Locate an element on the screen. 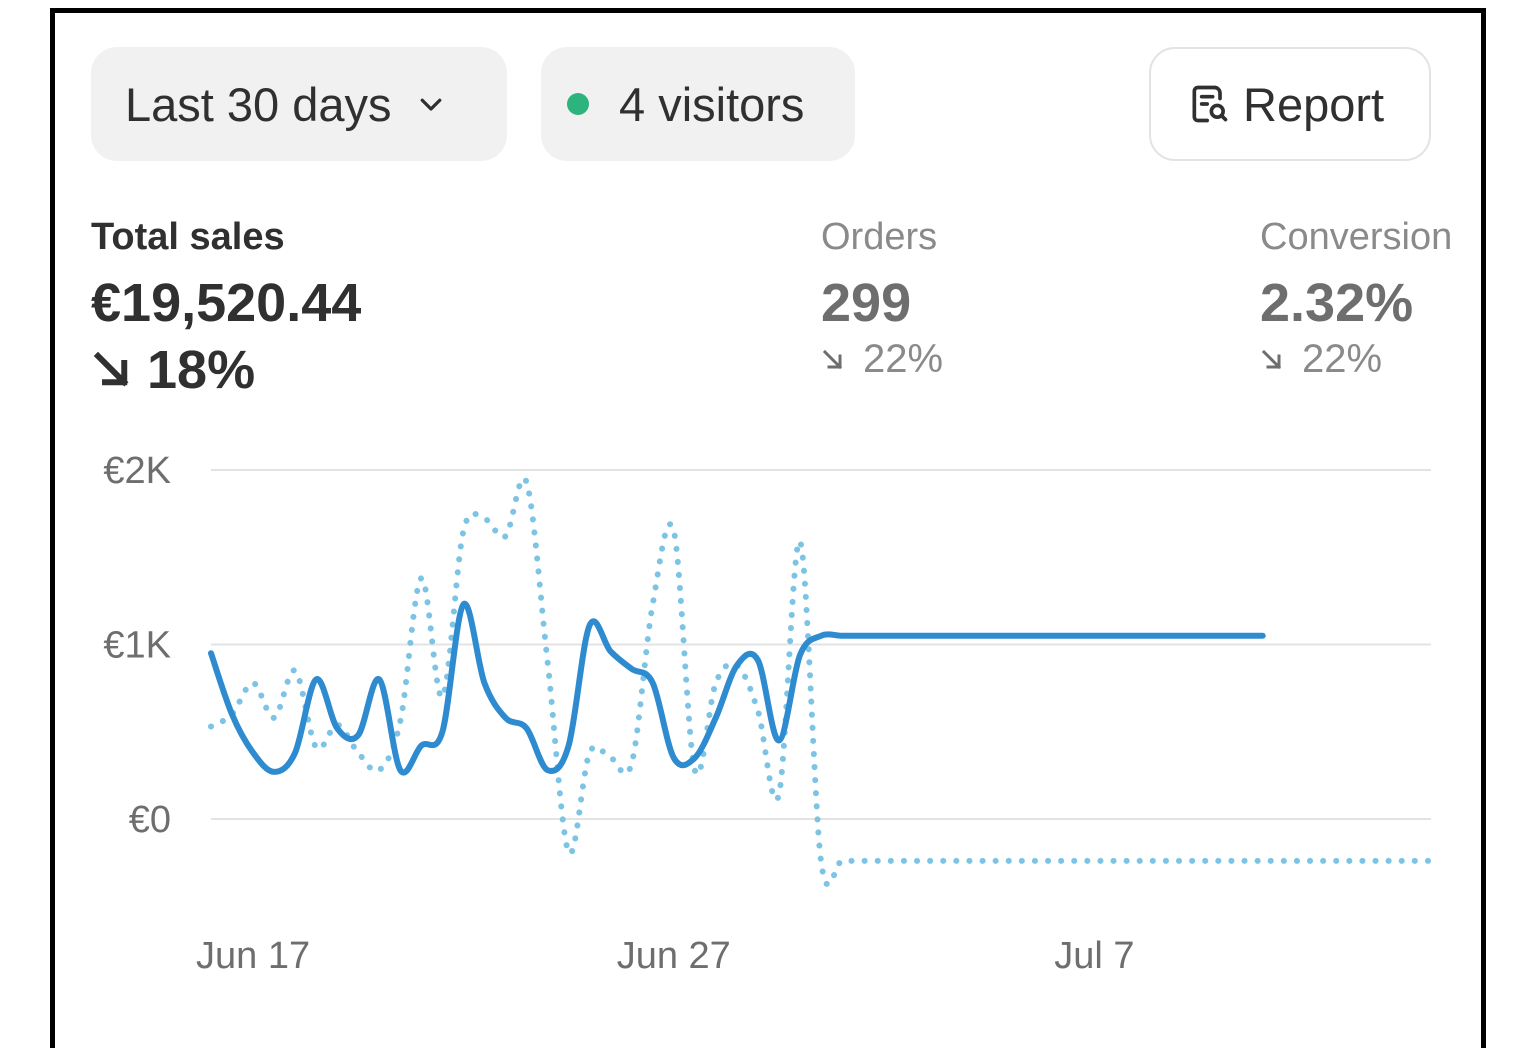  metric-conversion: Conversion 2.32% 22% is located at coordinates (1356, 297).